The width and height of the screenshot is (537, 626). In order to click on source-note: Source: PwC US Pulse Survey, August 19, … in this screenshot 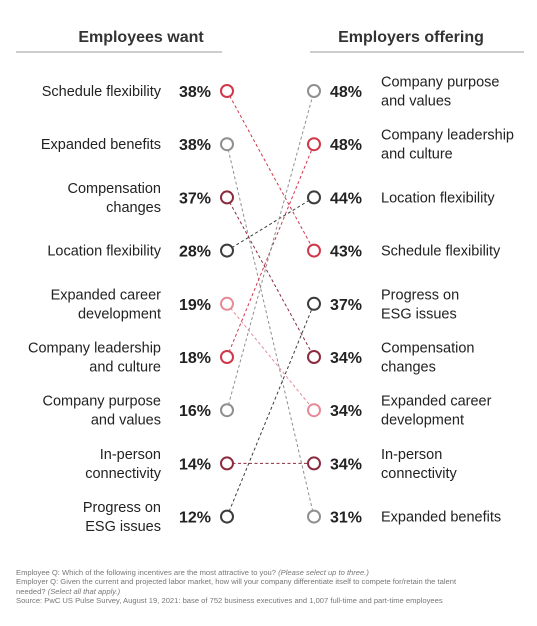, I will do `click(229, 601)`.